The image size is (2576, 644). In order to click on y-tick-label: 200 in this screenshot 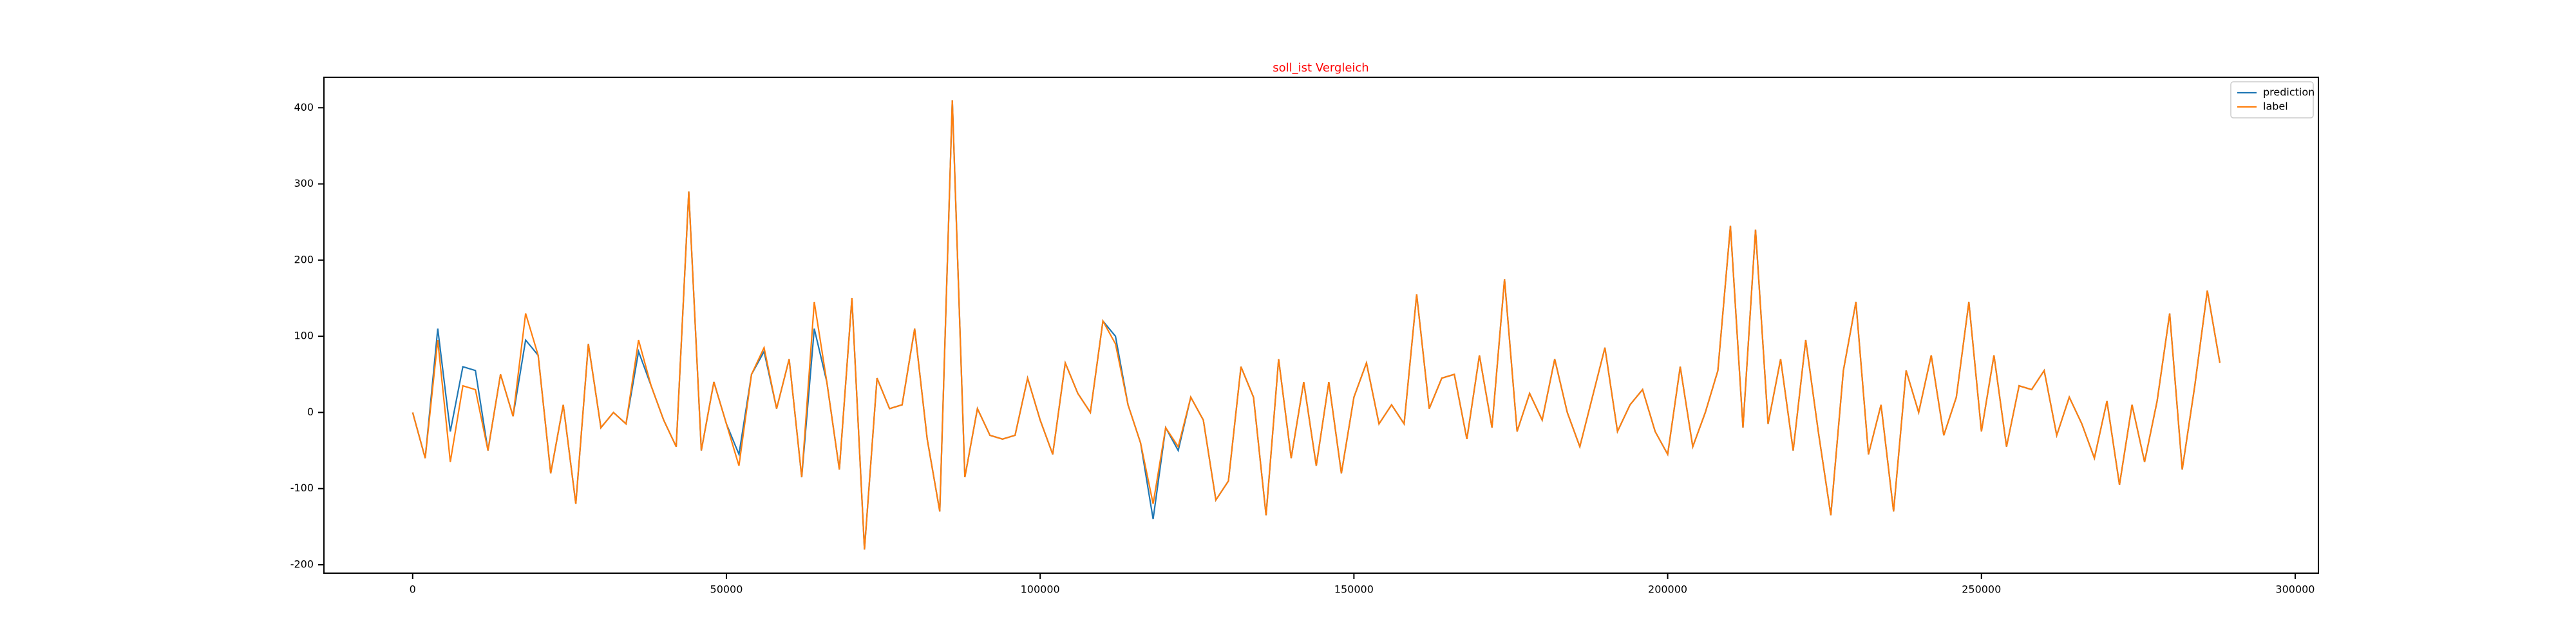, I will do `click(304, 259)`.